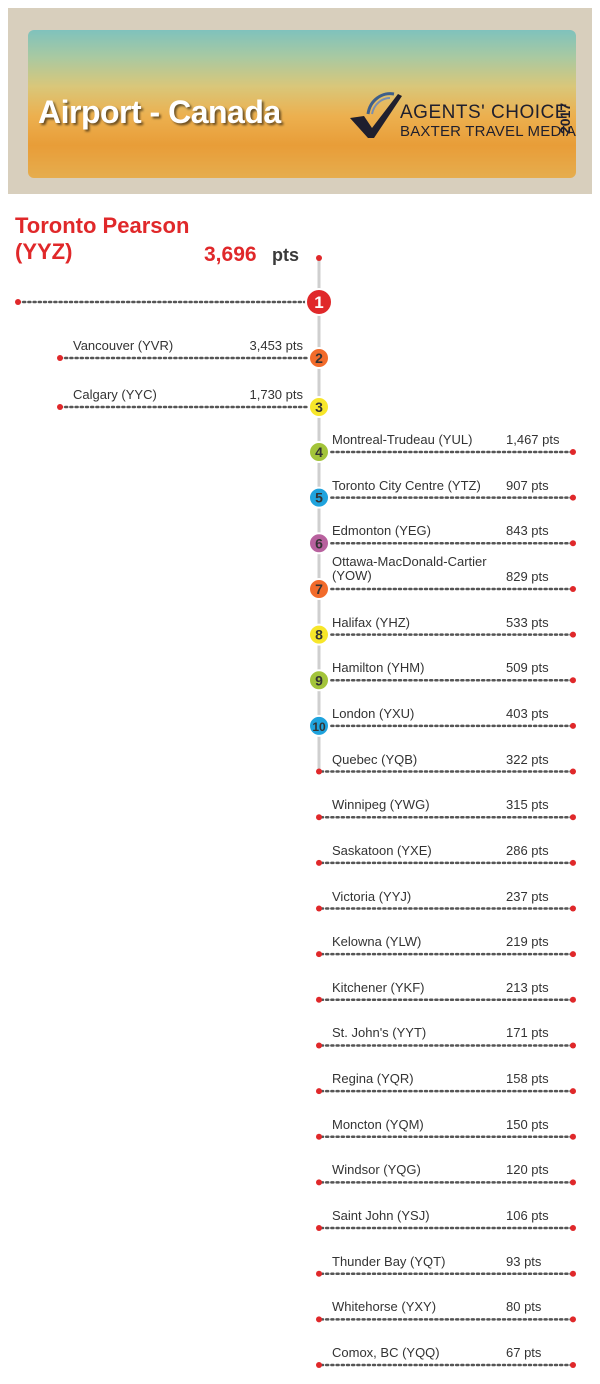  I want to click on airport-name-22: Thunder Bay (YQT), so click(389, 1261).